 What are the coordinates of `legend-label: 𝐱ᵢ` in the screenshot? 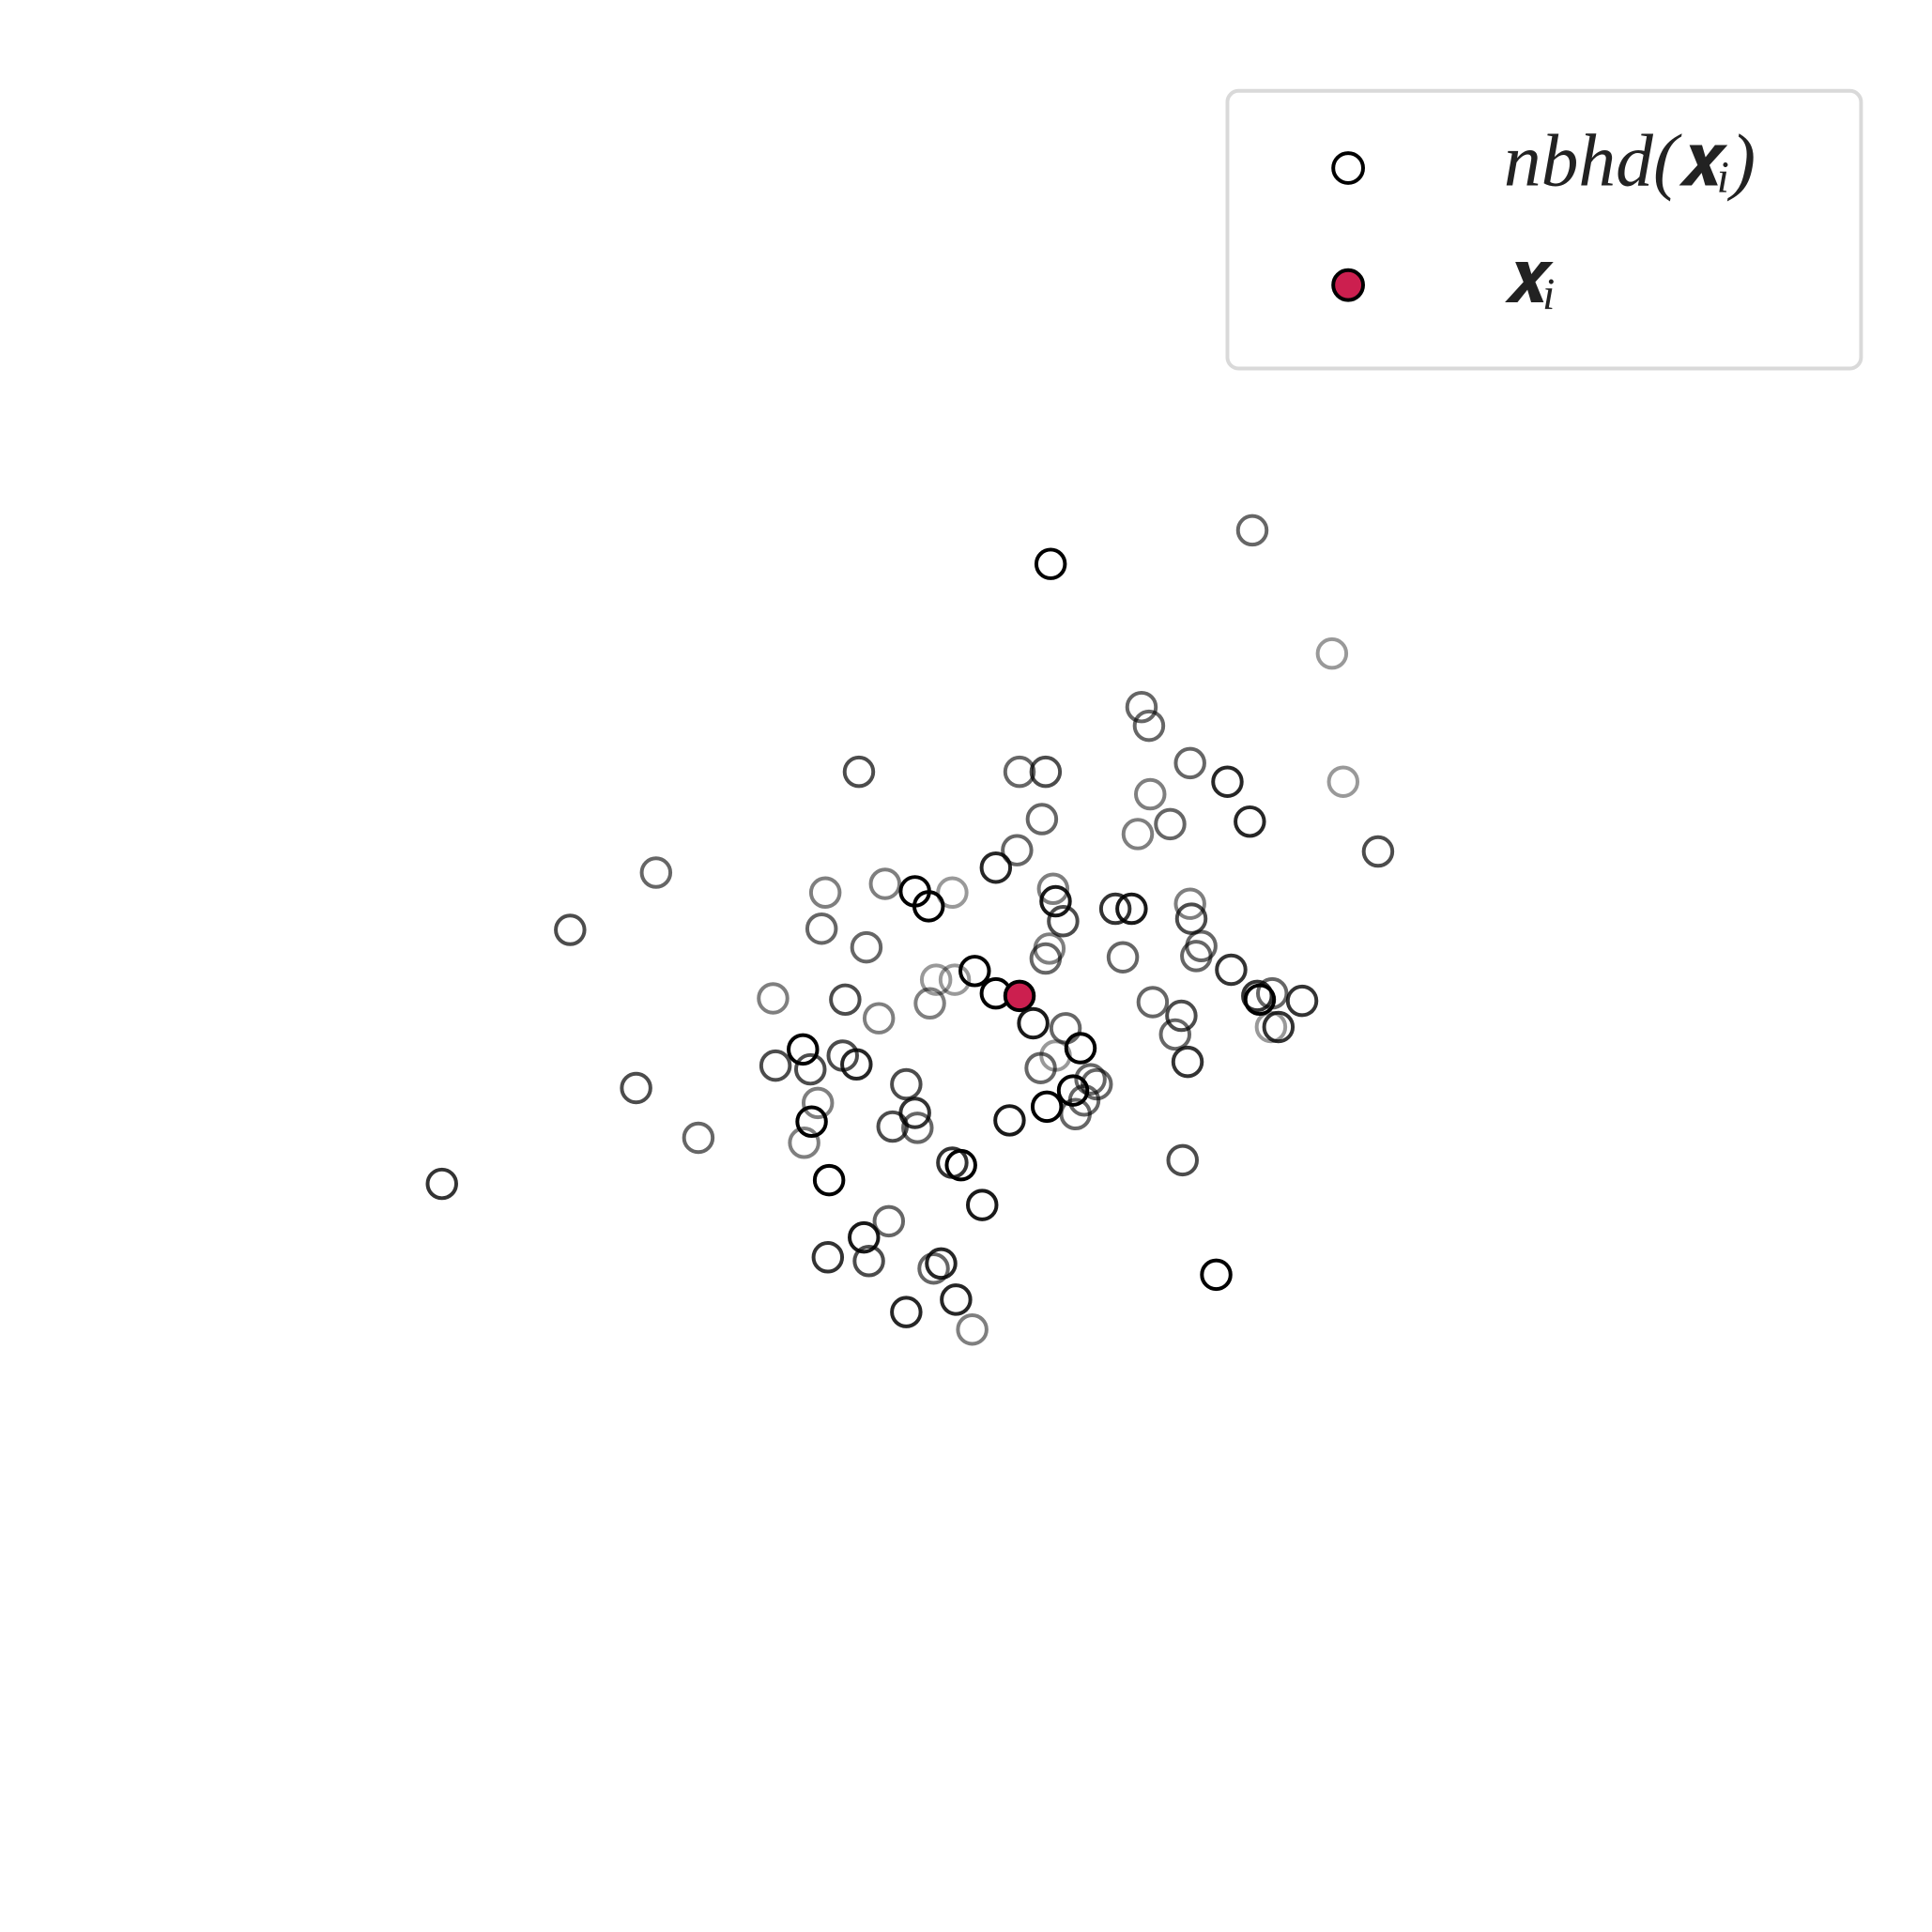 It's located at (1530, 278).